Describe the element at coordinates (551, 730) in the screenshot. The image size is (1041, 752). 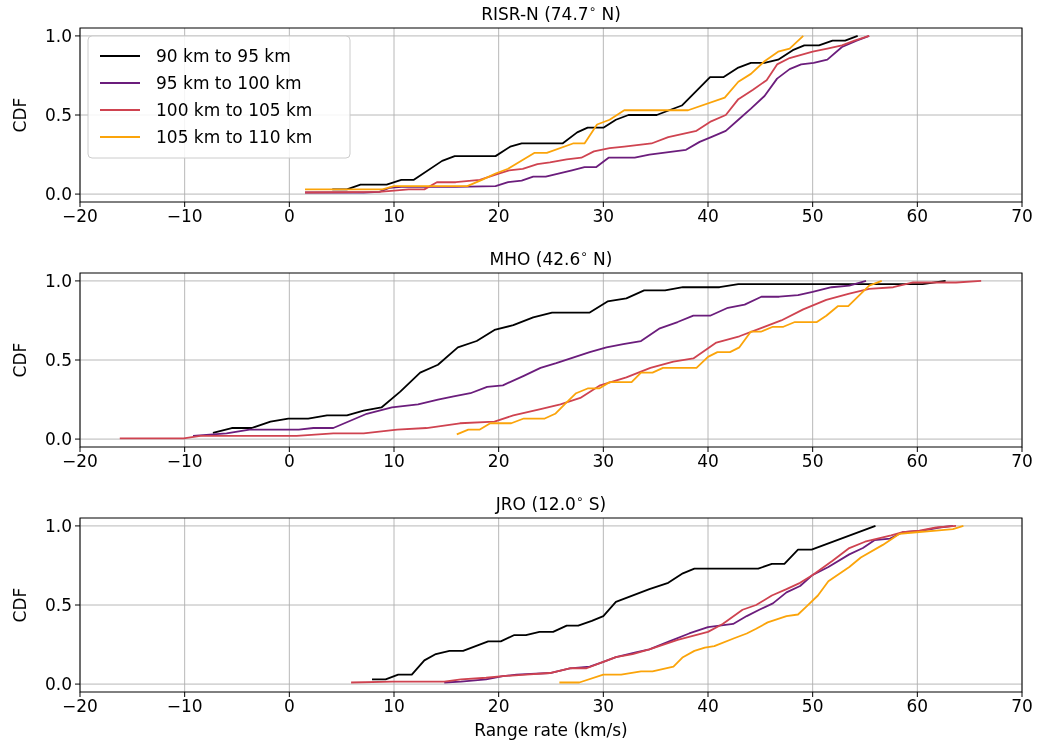
I see `x-axis-title: Range rate (km/s)` at that location.